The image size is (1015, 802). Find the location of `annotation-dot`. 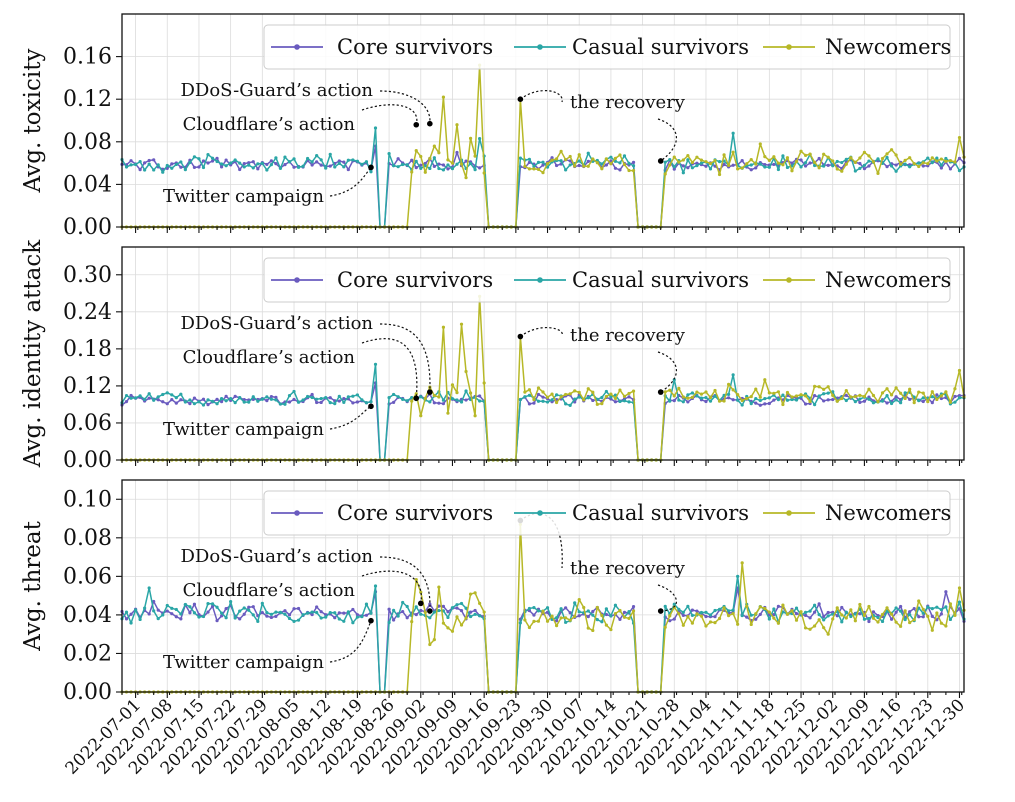

annotation-dot is located at coordinates (371, 620).